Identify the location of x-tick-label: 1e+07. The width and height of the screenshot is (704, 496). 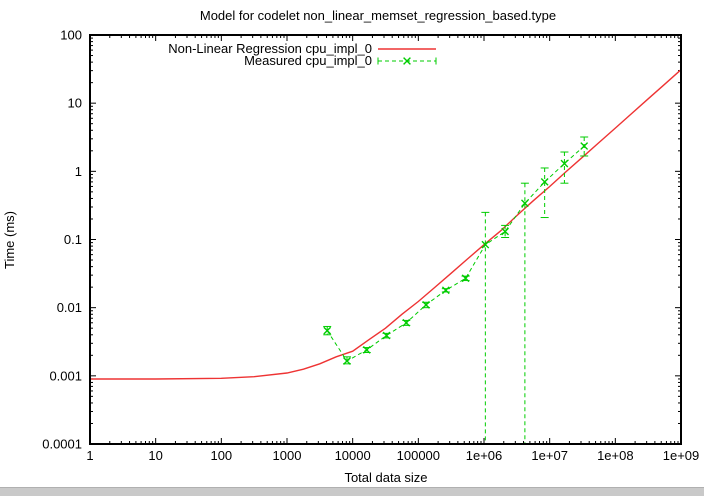
(549, 455).